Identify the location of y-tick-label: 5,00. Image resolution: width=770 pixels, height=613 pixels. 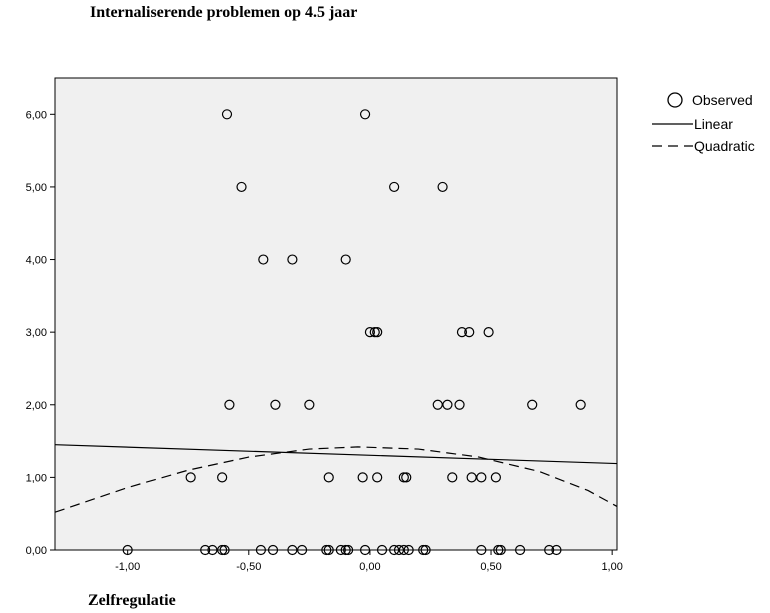
(36, 188).